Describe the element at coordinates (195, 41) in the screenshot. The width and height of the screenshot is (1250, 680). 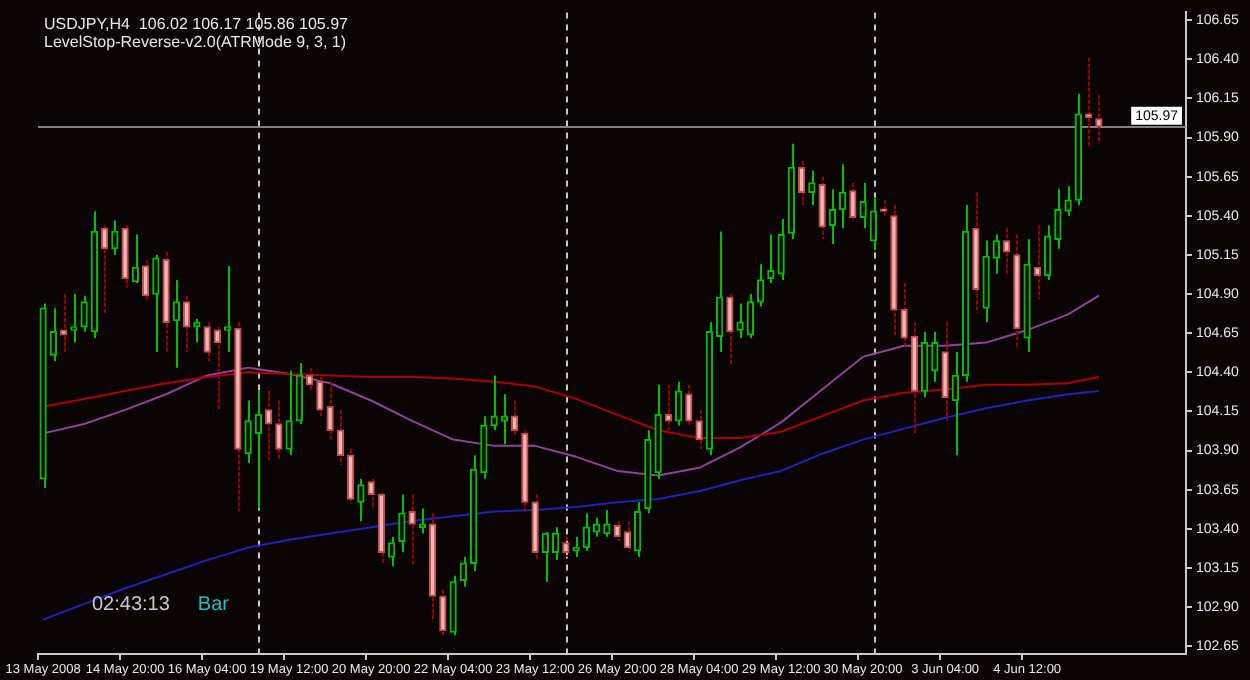
I see `text: LevelStop-Reverse-v2.0(ATRMode 9, 3, 1)` at that location.